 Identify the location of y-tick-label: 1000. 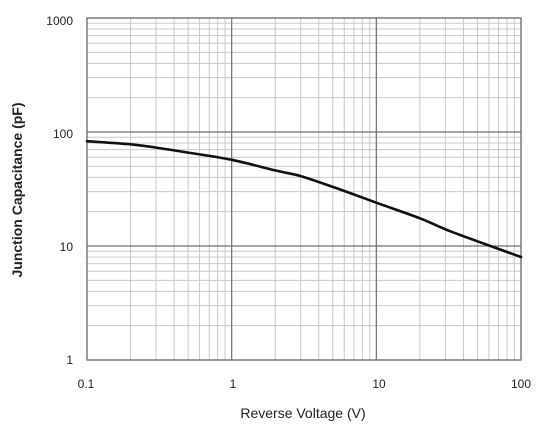
(59, 21).